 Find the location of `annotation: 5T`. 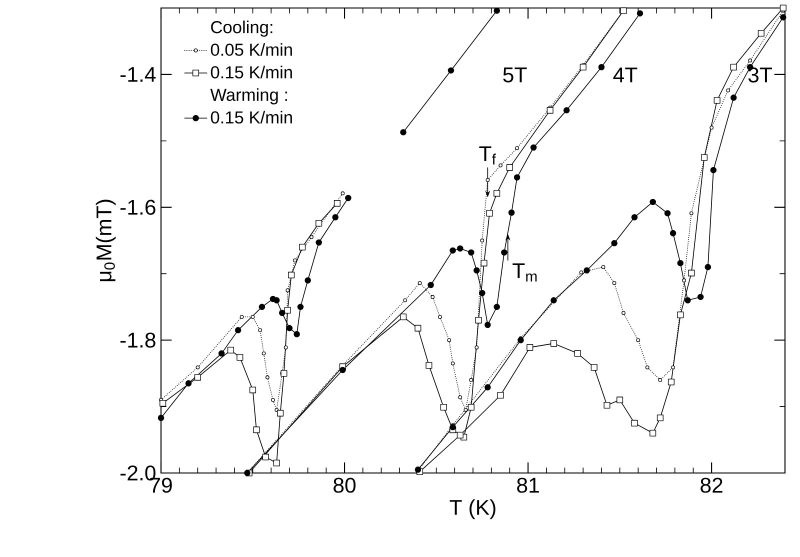

annotation: 5T is located at coordinates (515, 75).